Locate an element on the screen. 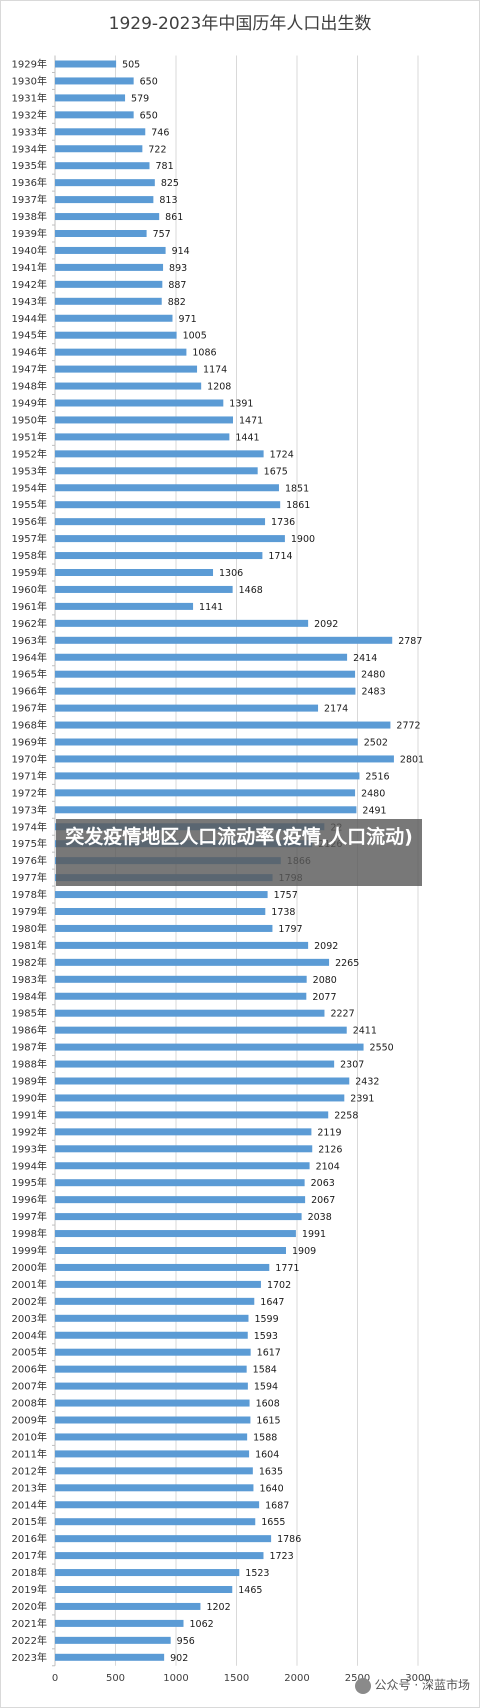  category-label: 2009年 is located at coordinates (29, 1420).